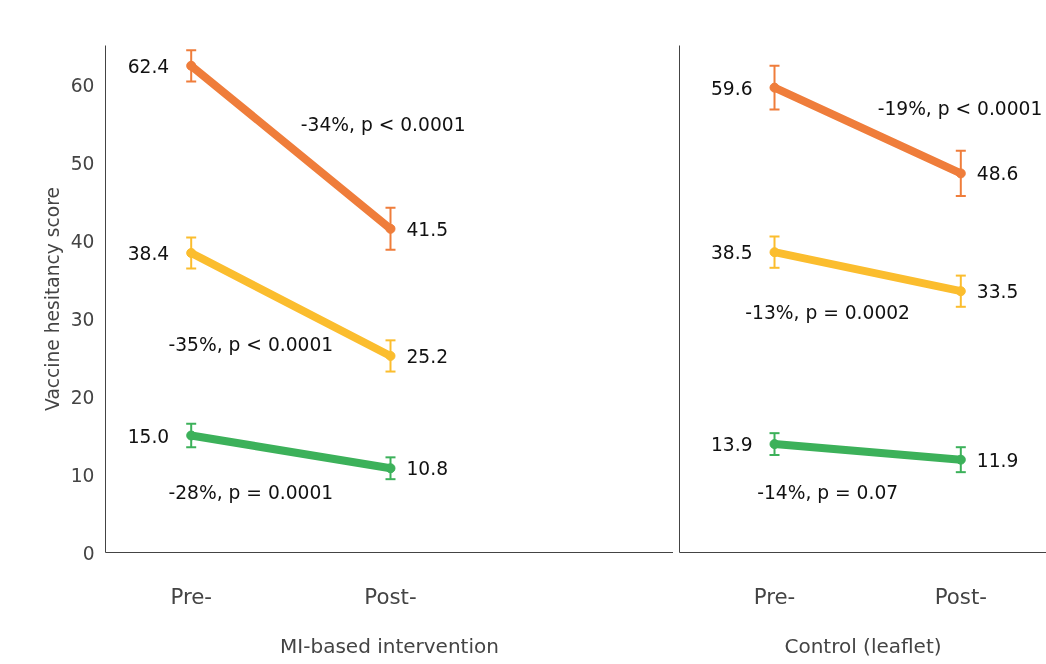 Image resolution: width=1046 pixels, height=664 pixels. What do you see at coordinates (997, 460) in the screenshot?
I see `data-label: 11.9` at bounding box center [997, 460].